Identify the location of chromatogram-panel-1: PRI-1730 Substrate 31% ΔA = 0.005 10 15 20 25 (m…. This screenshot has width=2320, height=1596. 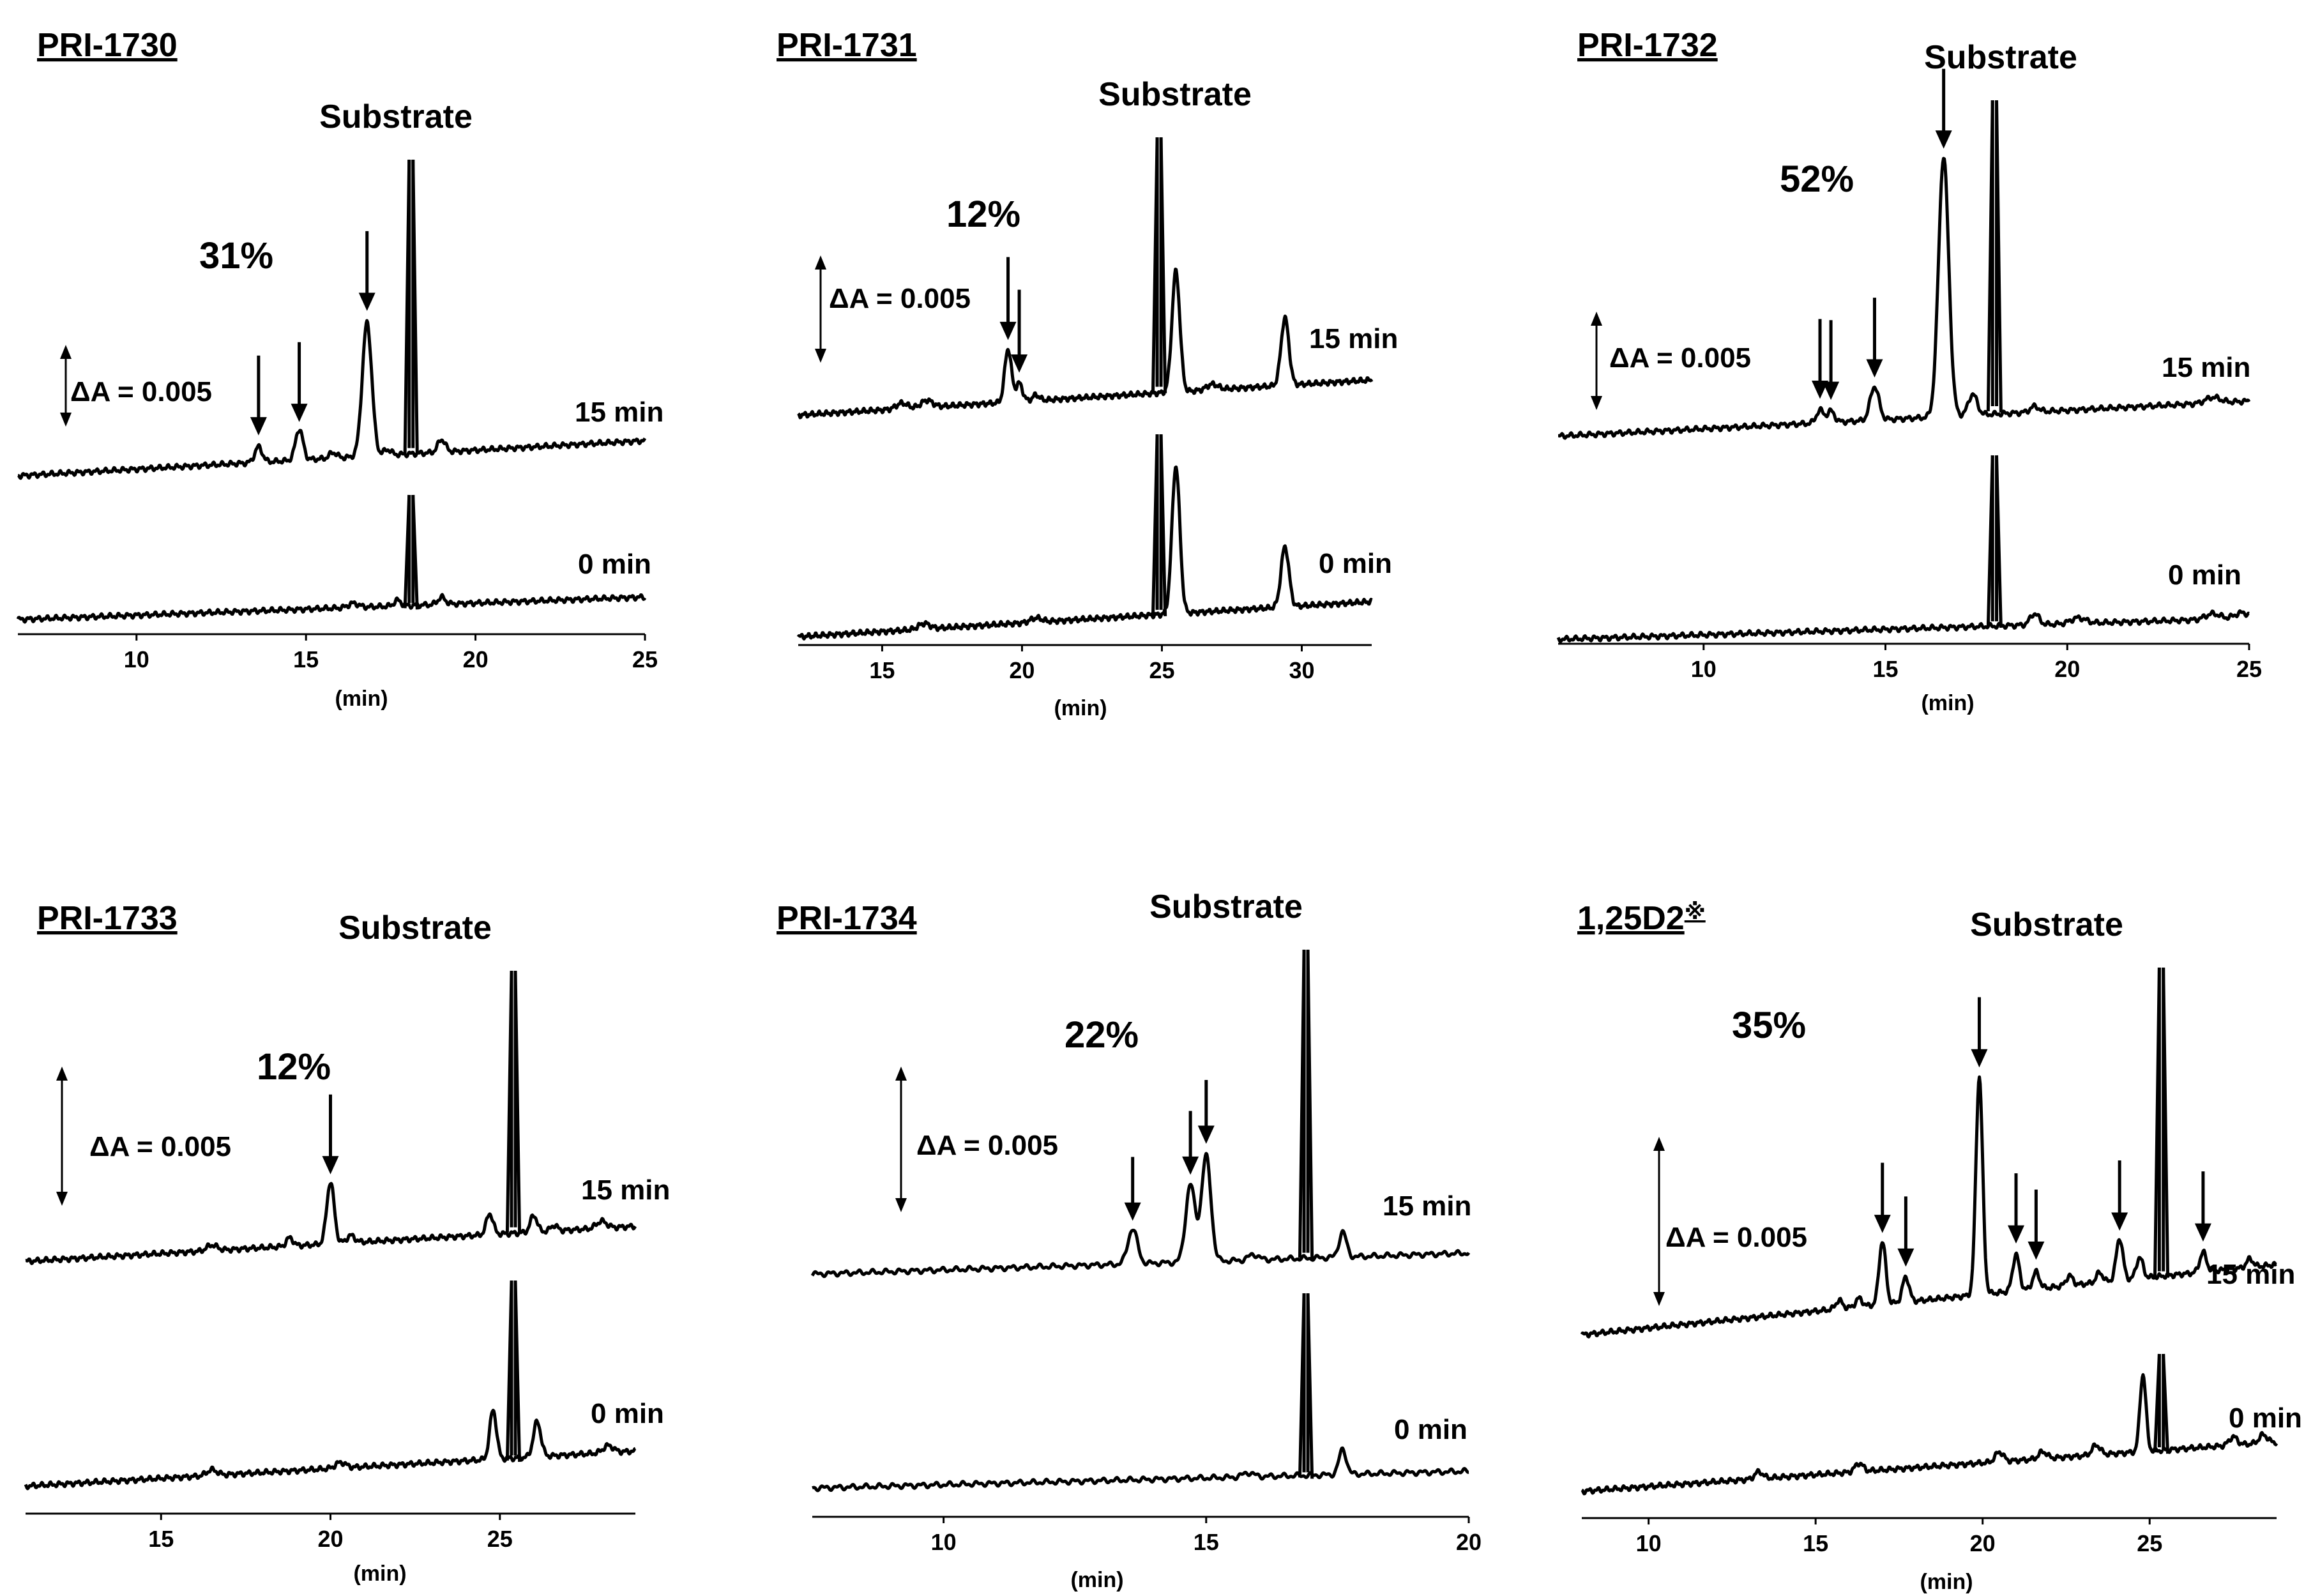
(339, 369).